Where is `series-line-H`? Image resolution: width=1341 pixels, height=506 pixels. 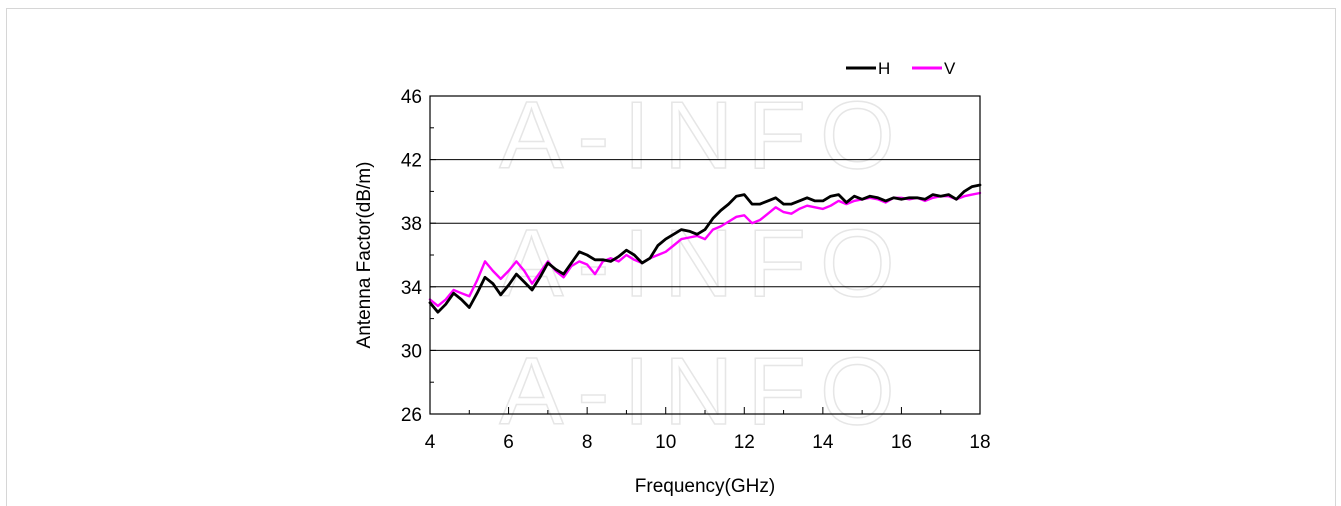
series-line-H is located at coordinates (705, 248).